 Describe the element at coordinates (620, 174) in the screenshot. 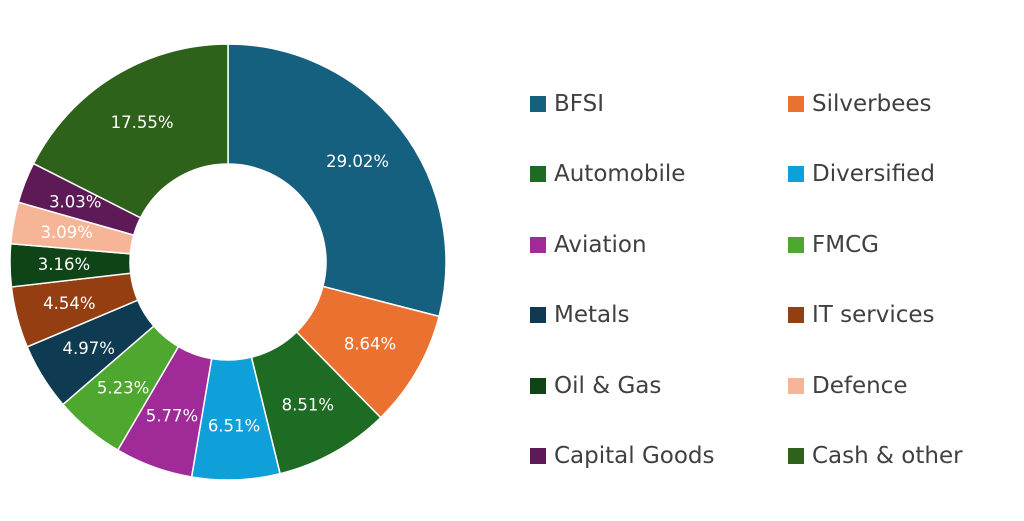

I see `legend-label: Automobile` at that location.